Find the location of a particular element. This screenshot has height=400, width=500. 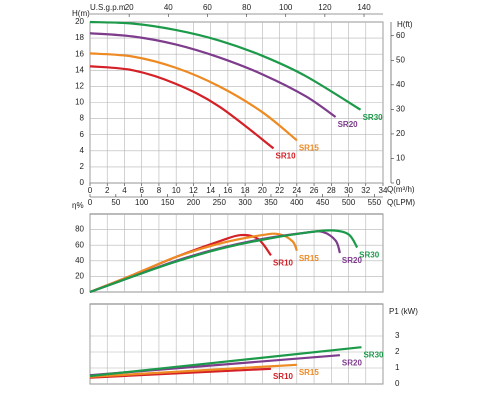

y2-axis-label: H(ft) is located at coordinates (405, 24).